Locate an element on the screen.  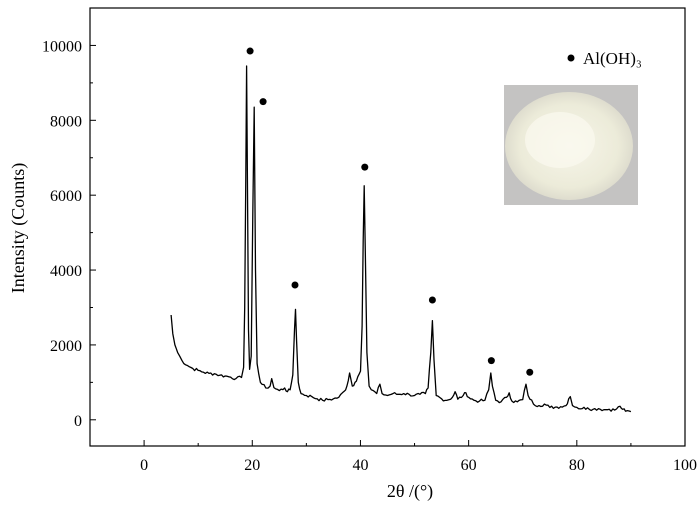
y-axis-label: Intensity (Counts) is located at coordinates (18, 228).